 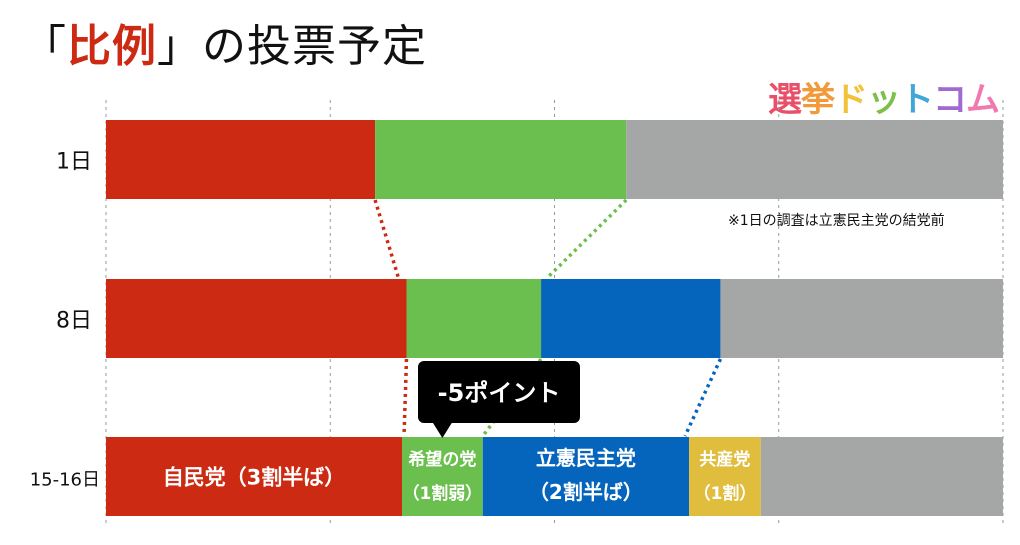 I want to click on callout-box, so click(x=499, y=392).